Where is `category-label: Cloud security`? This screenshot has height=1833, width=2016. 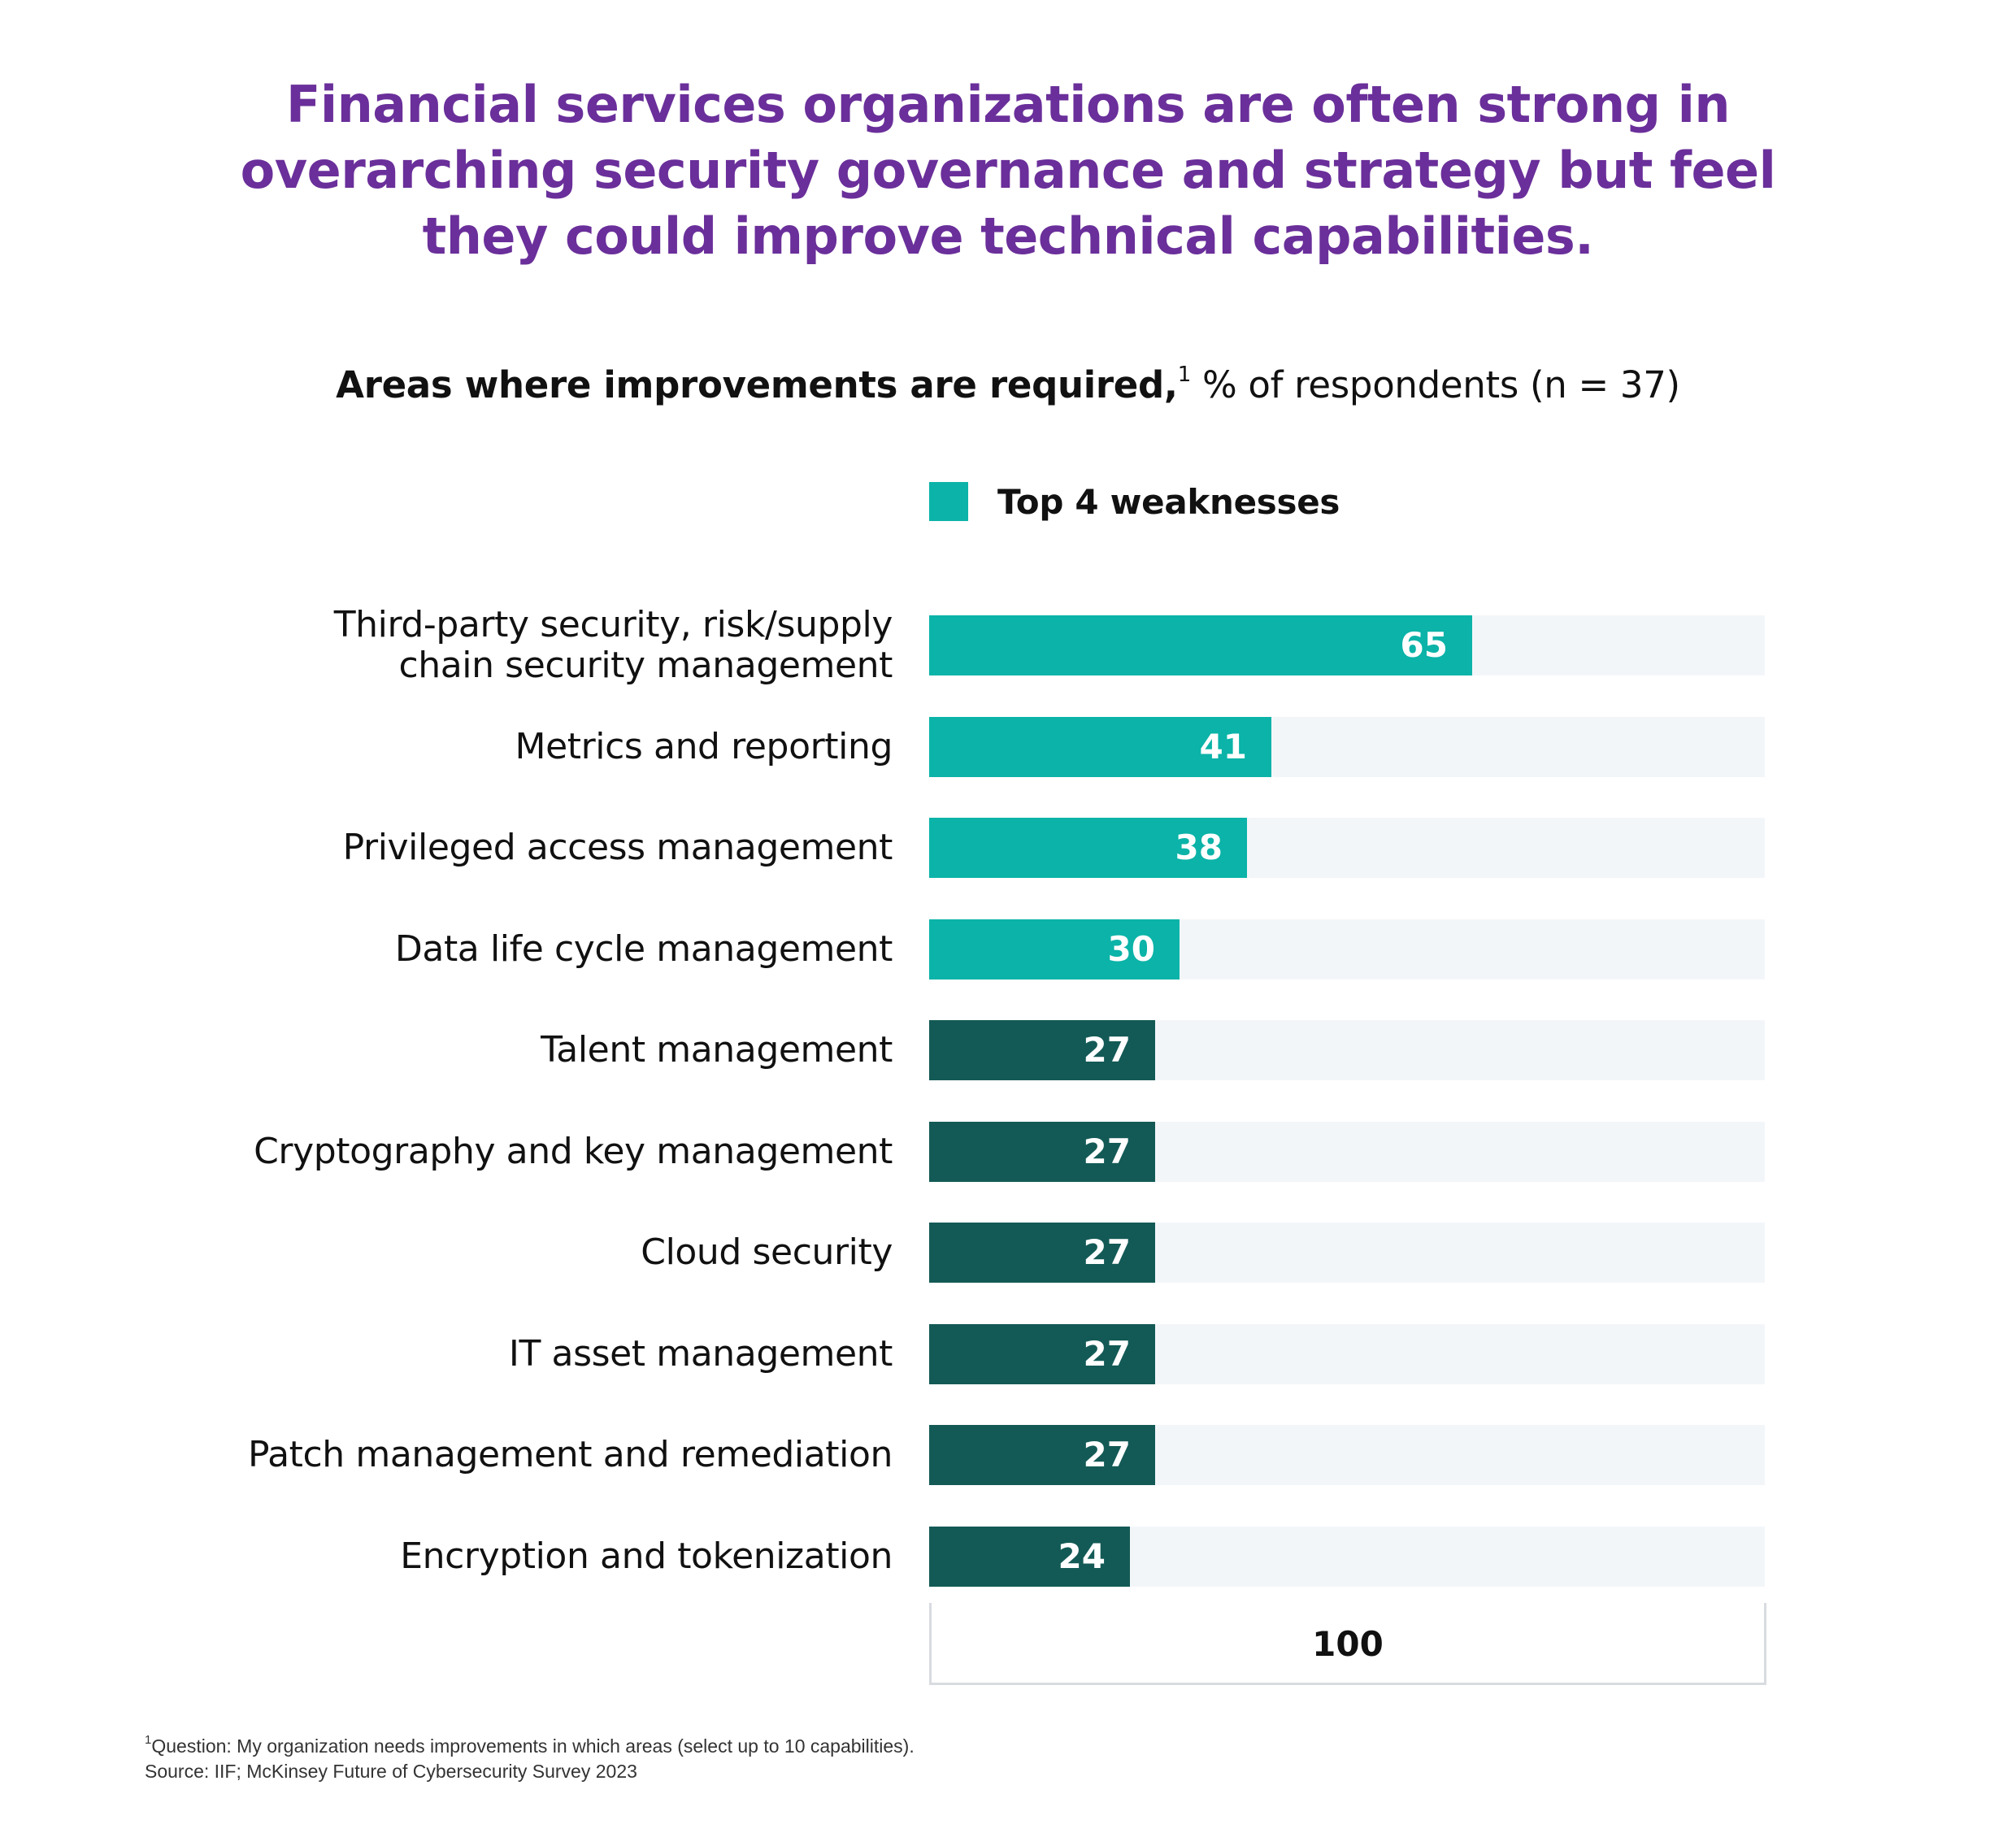
category-label: Cloud security is located at coordinates (767, 1252).